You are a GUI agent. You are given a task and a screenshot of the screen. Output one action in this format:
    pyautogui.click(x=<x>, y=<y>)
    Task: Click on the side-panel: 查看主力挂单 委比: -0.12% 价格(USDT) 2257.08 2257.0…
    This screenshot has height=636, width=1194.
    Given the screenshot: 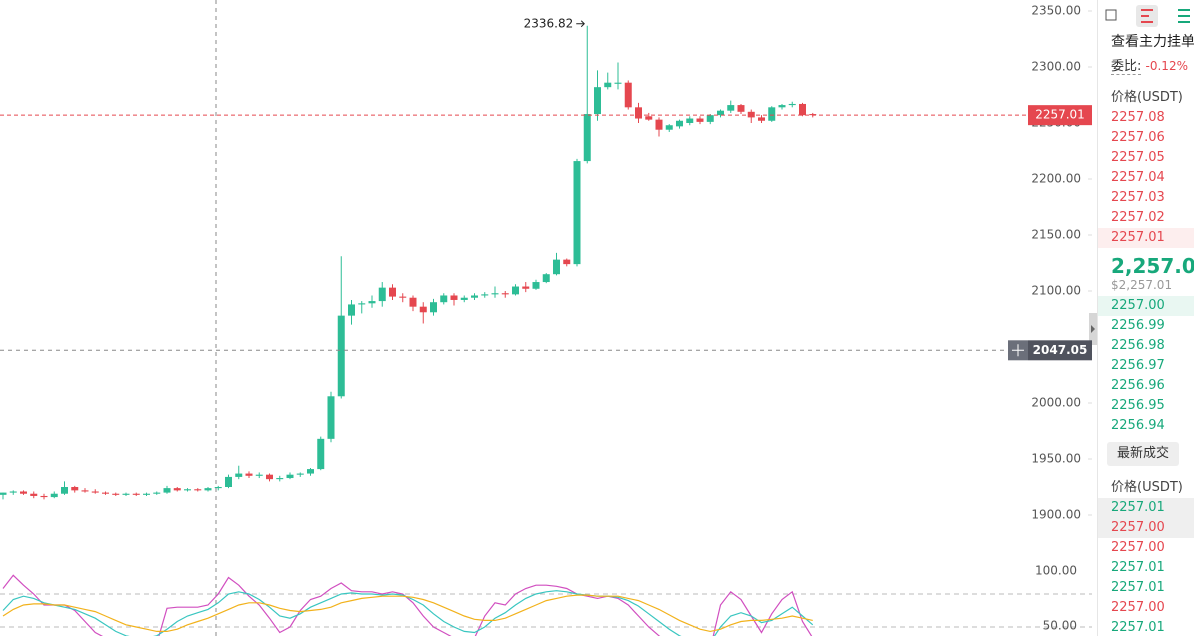 What is the action you would take?
    pyautogui.click(x=1145, y=318)
    